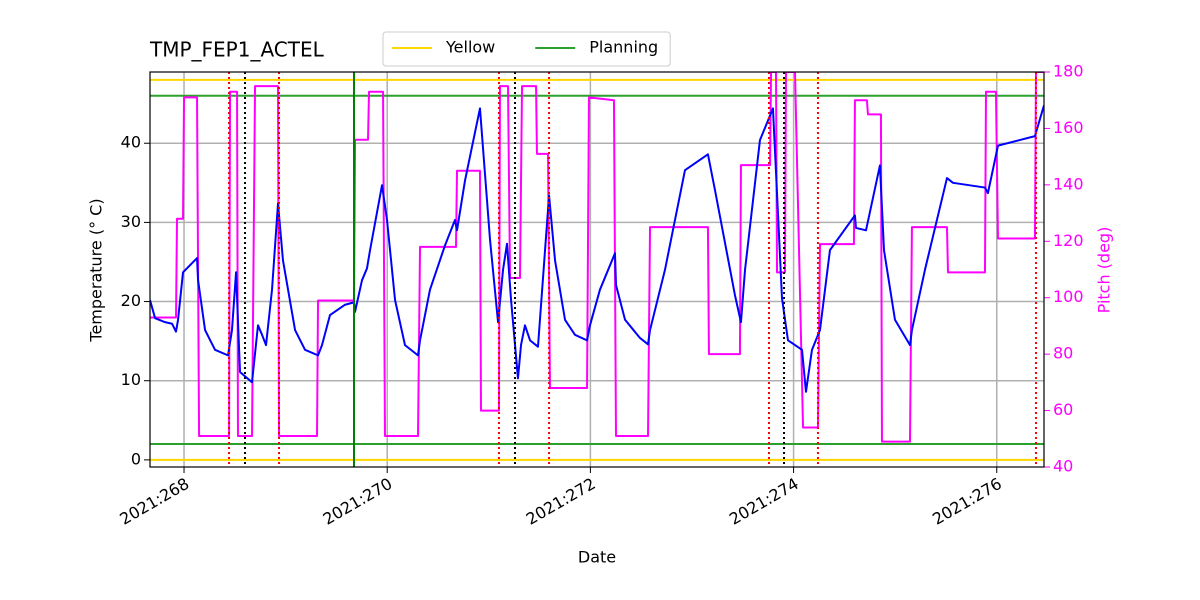  I want to click on x-tick-label: 2021:272, so click(561, 501).